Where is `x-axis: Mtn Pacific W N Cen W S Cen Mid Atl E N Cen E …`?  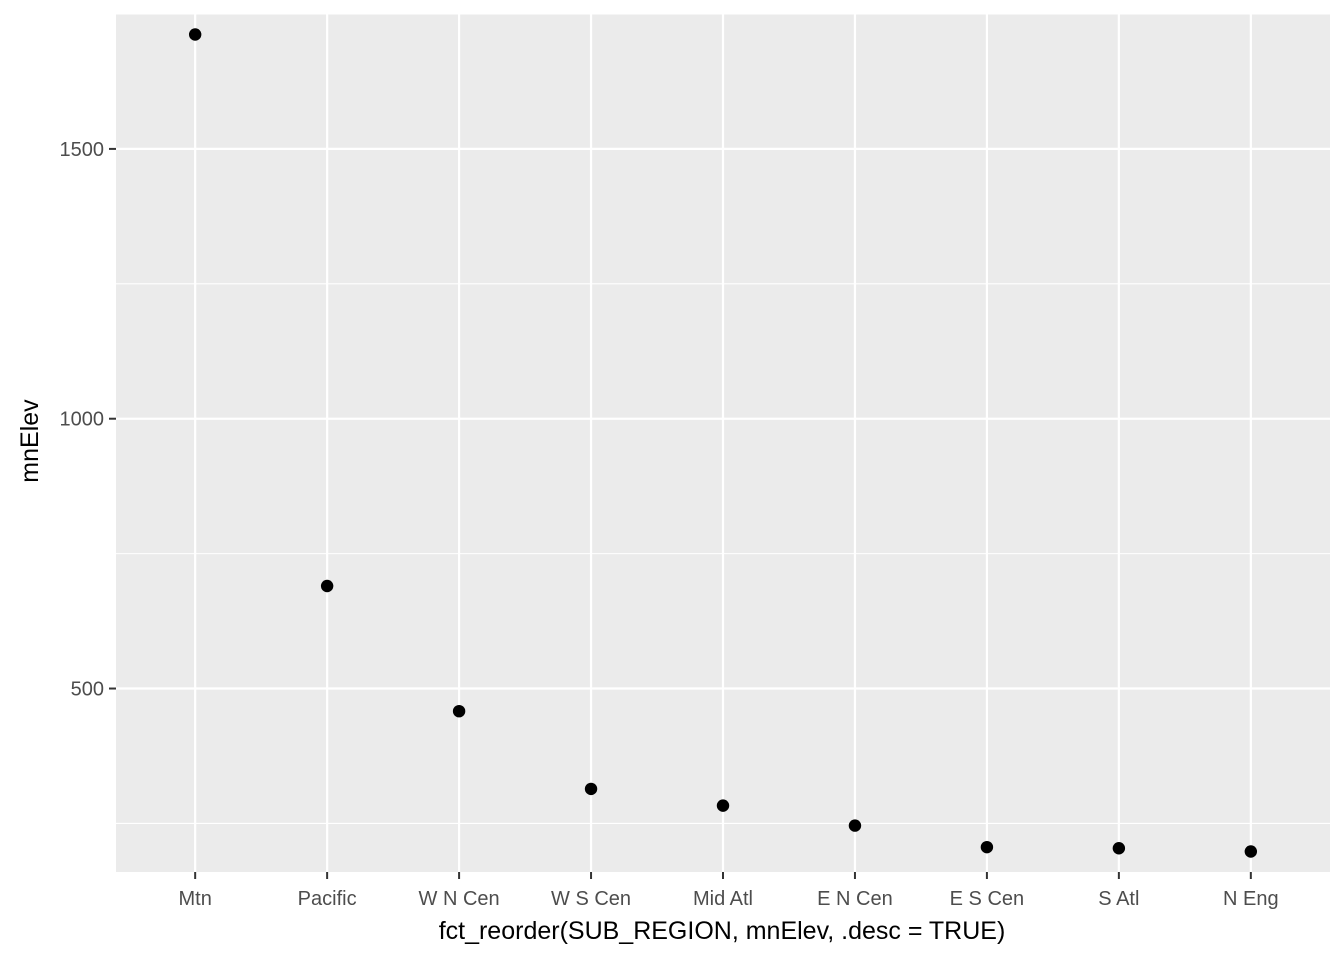
x-axis: Mtn Pacific W N Cen W S Cen Mid Atl E N Cen E … is located at coordinates (729, 891).